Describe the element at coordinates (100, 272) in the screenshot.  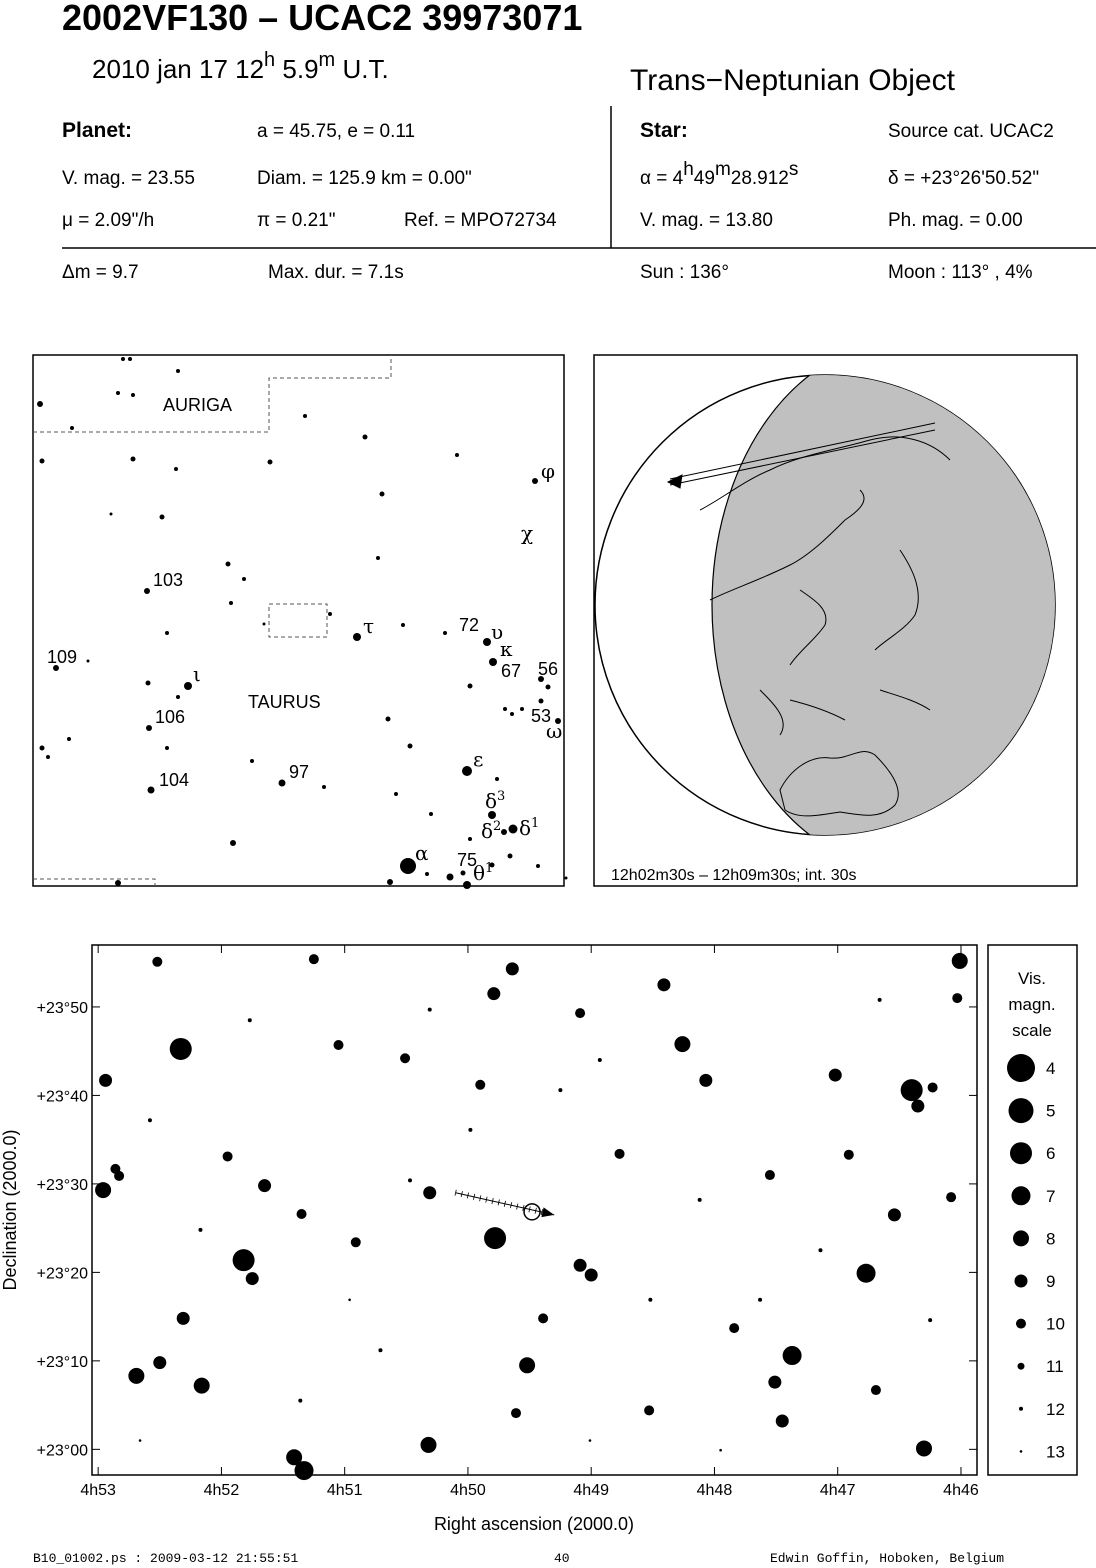
I see `delta-mag: Δm = 9.7` at that location.